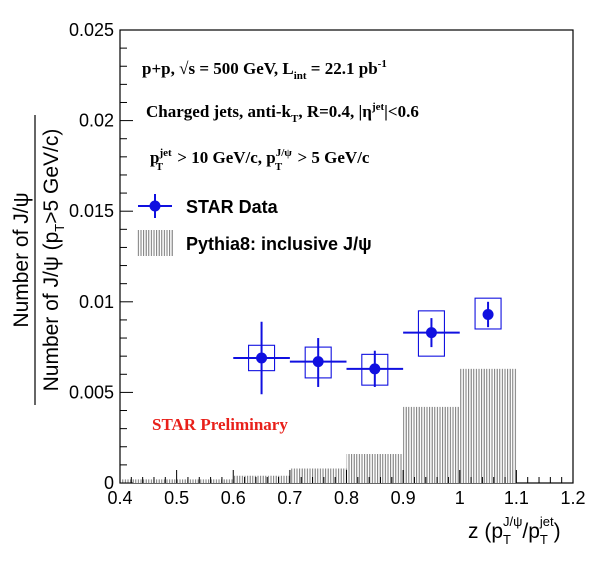  I want to click on x-tick-label-0: 0.4, so click(119, 498).